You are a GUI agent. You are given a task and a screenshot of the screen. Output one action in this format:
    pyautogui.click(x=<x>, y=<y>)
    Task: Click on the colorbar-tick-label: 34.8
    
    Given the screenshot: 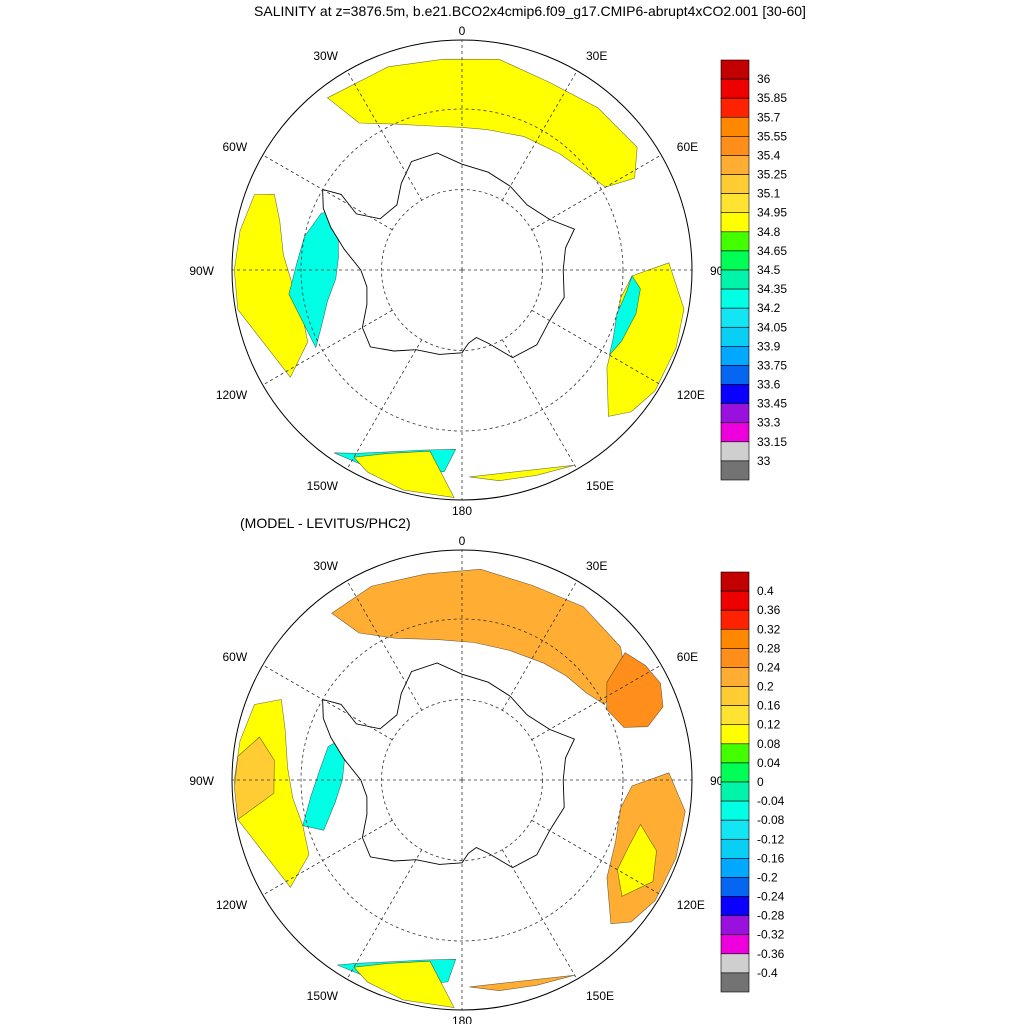 What is the action you would take?
    pyautogui.click(x=769, y=232)
    